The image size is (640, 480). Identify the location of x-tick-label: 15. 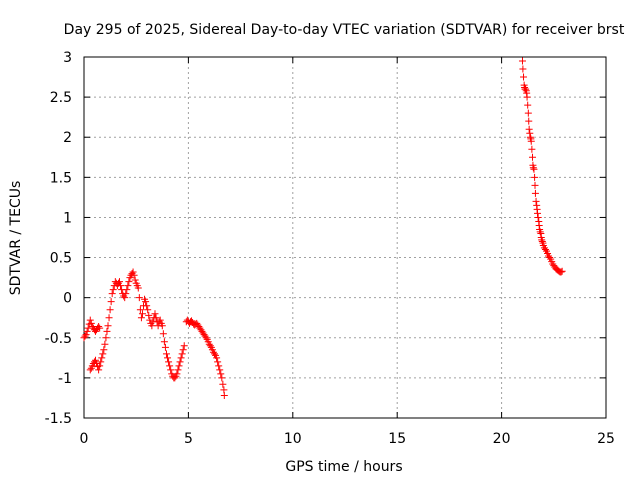
(397, 439).